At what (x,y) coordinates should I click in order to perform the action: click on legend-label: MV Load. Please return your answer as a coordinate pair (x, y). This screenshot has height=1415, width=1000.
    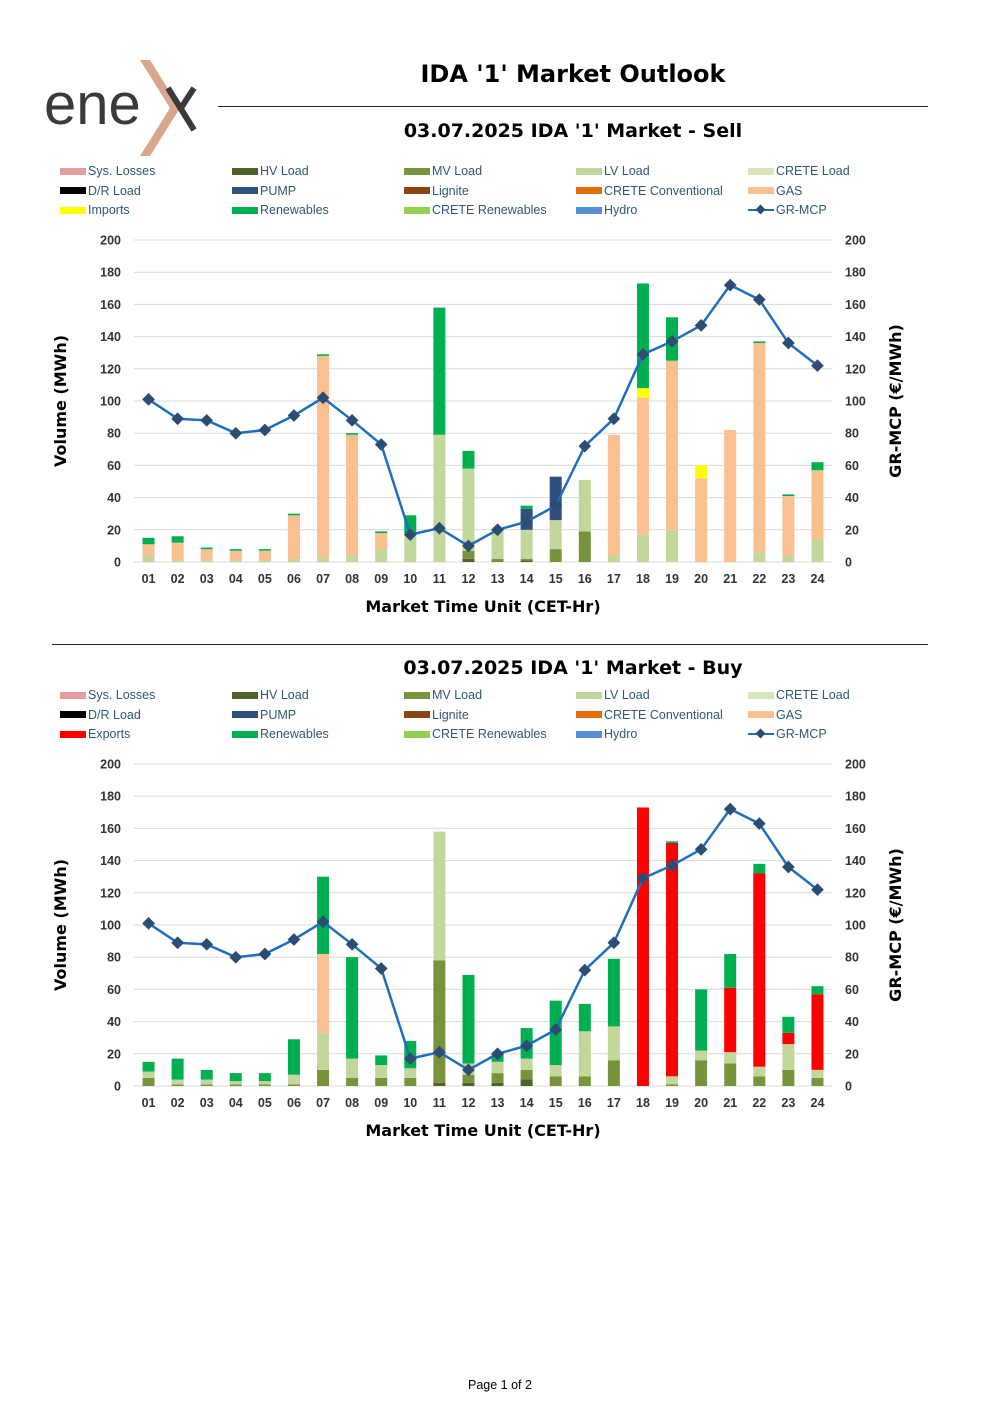
    Looking at the image, I should click on (457, 171).